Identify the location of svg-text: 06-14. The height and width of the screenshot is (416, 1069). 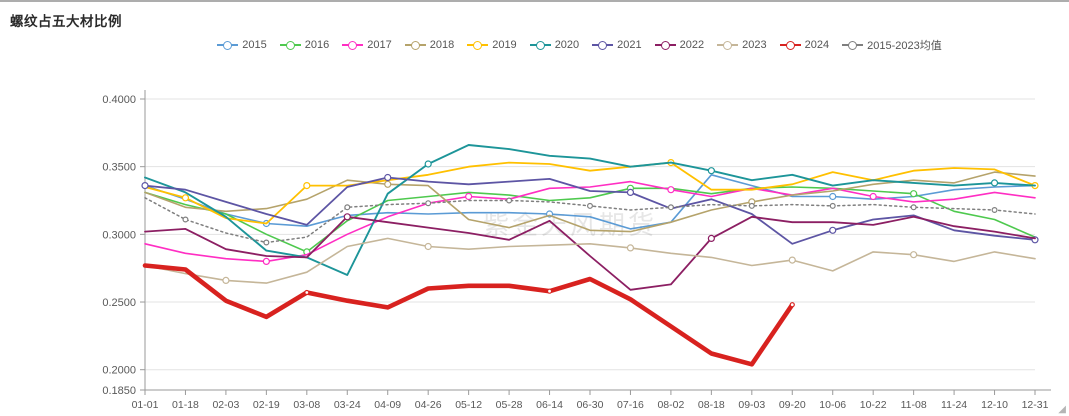
(549, 405).